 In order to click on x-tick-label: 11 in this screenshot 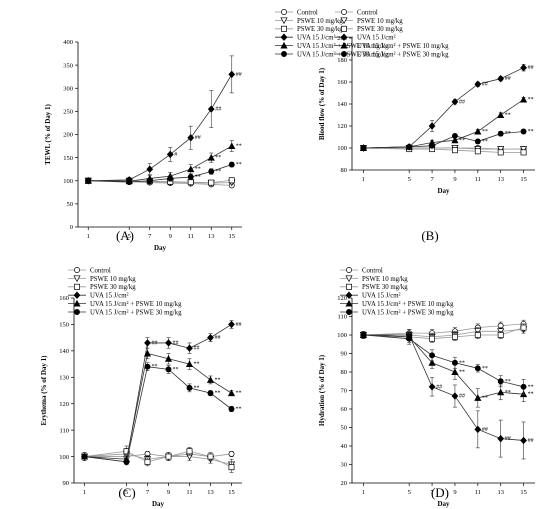, I will do `click(478, 179)`.